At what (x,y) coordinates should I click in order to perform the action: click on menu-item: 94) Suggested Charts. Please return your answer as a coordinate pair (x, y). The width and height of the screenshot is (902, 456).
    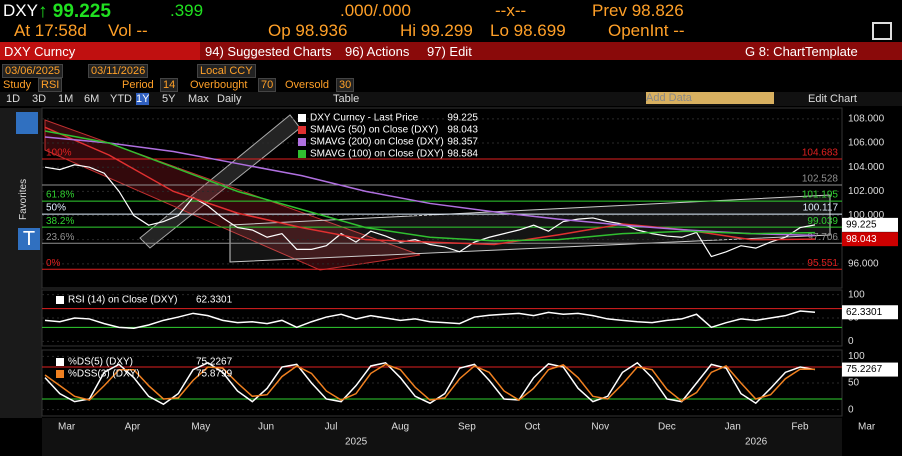
    Looking at the image, I should click on (268, 51).